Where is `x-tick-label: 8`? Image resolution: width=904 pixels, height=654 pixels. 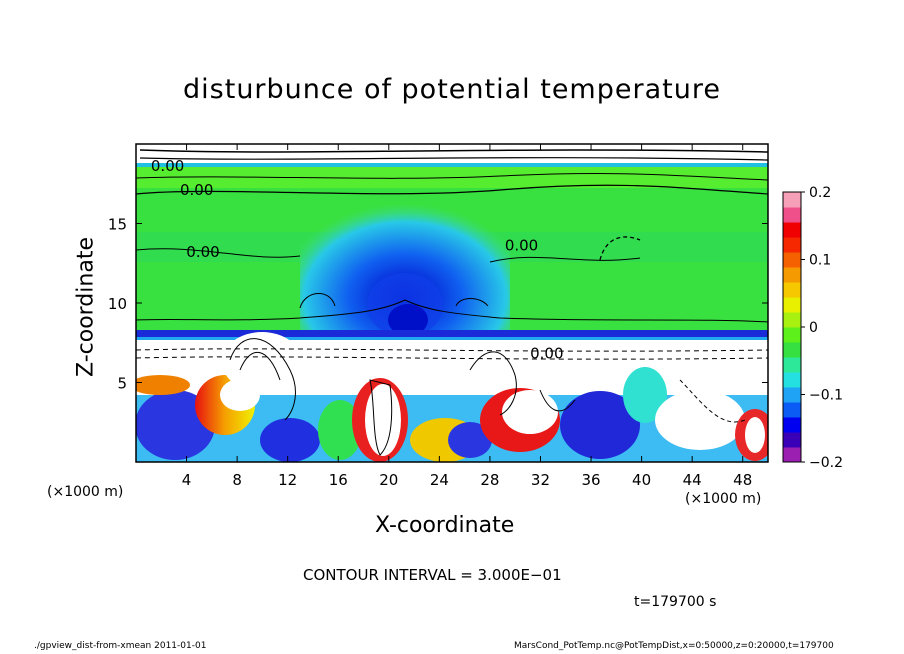
x-tick-label: 8 is located at coordinates (237, 480).